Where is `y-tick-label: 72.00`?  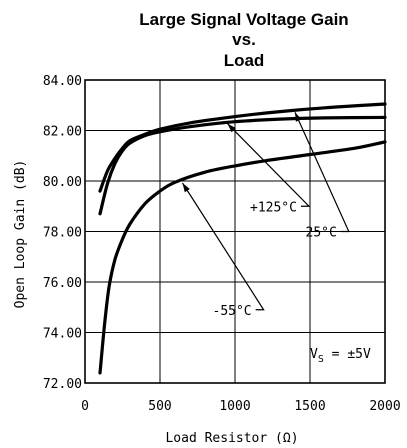
y-tick-label: 72.00 is located at coordinates (62, 384).